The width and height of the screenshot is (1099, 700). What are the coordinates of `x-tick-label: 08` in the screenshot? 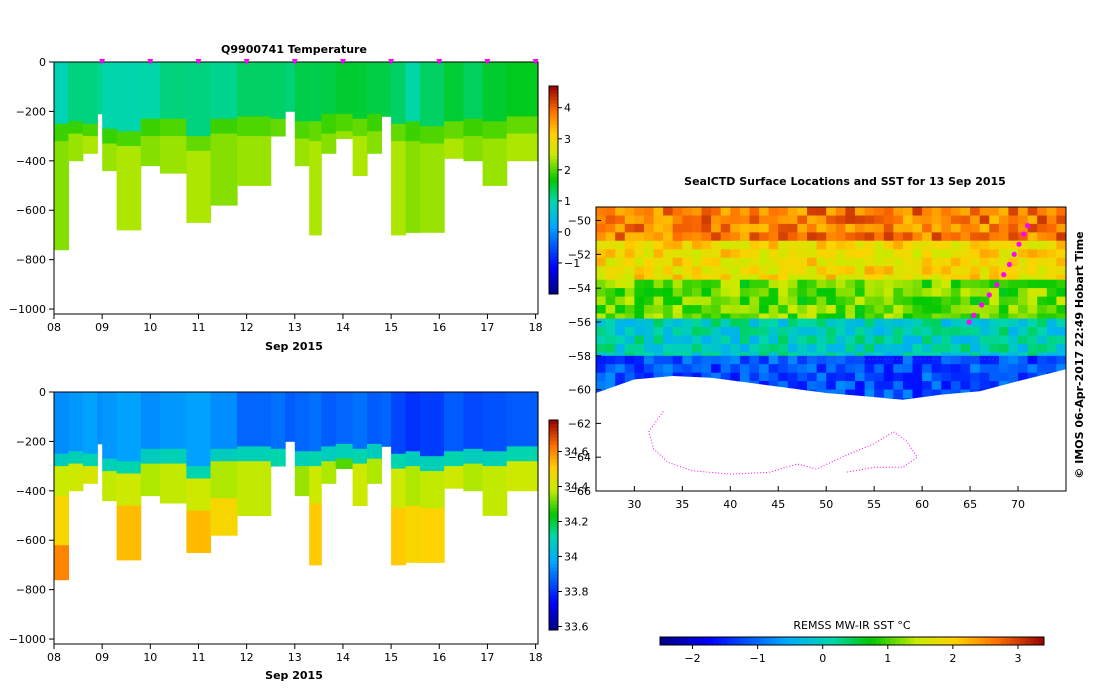 It's located at (54, 657).